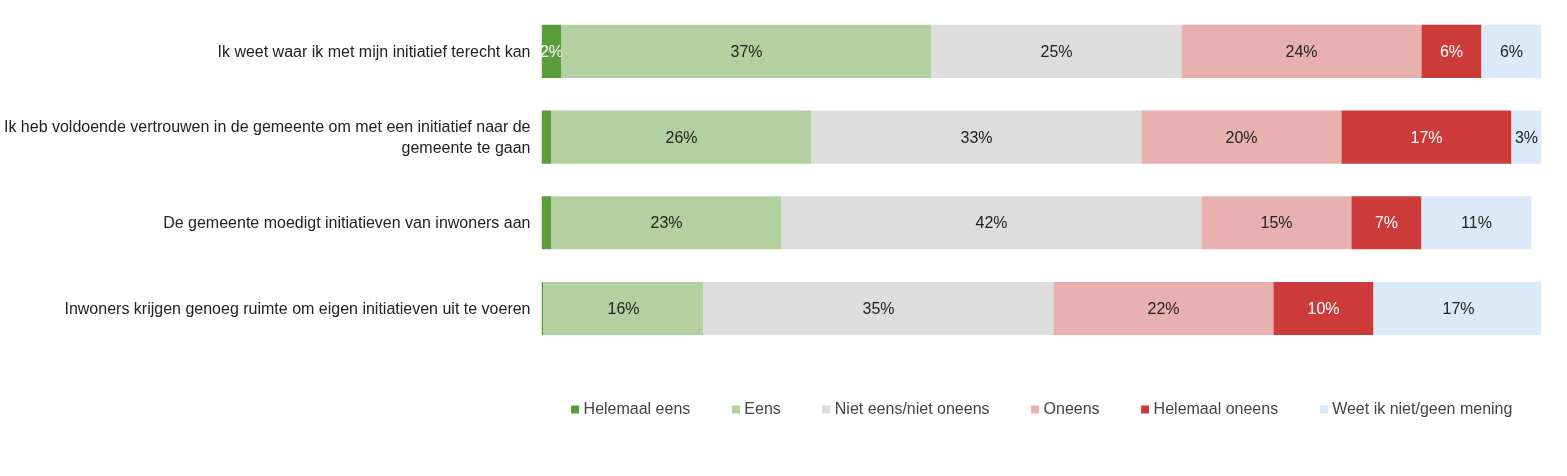 This screenshot has height=476, width=1567. What do you see at coordinates (297, 308) in the screenshot?
I see `y-tick-label: Inwoners krijgen genoeg ruimte om eigen initiatieven uit te voeren` at bounding box center [297, 308].